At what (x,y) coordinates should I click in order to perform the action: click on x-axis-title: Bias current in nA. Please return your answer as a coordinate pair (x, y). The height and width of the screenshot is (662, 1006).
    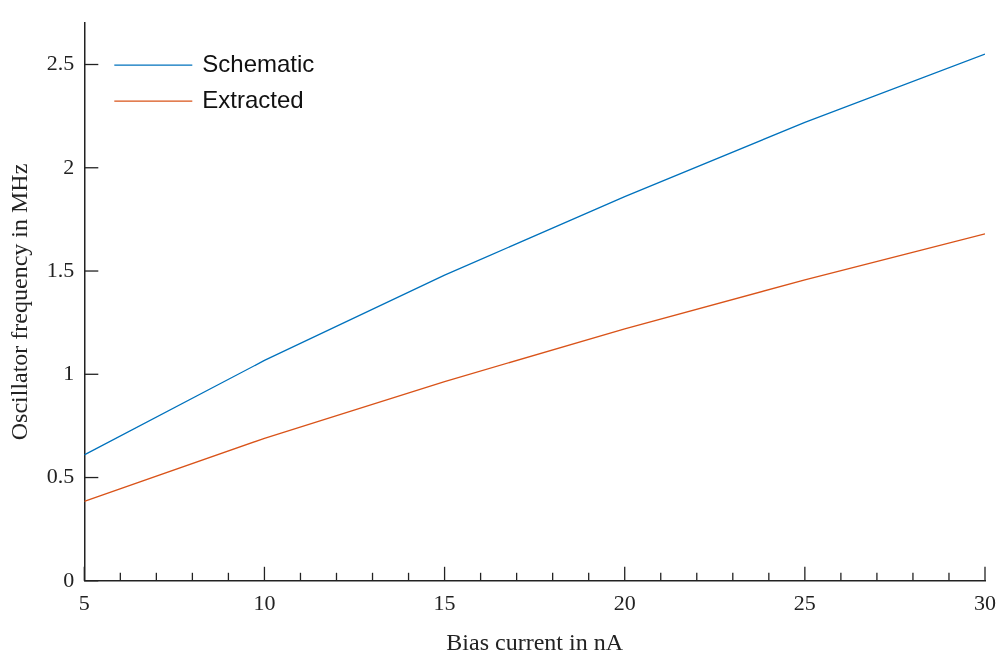
    Looking at the image, I should click on (535, 641).